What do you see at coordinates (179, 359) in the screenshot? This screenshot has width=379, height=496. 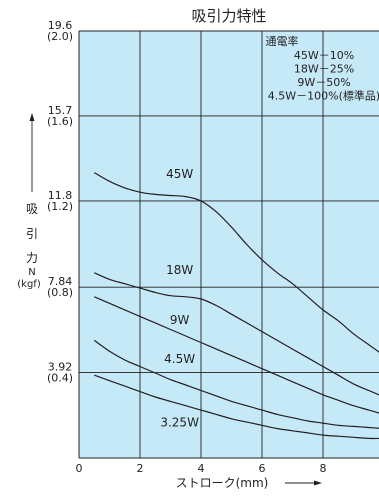 I see `series-label-4.5W: 4.5W` at bounding box center [179, 359].